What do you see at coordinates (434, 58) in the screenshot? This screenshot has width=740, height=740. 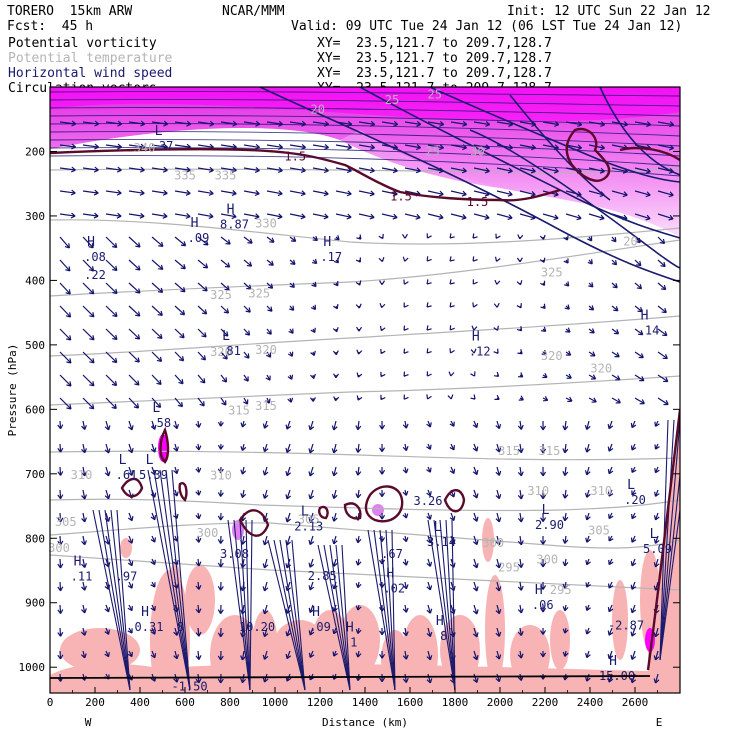 I see `field-xy-theta: XY= 23.5,121.7 to 209.7,128.7` at bounding box center [434, 58].